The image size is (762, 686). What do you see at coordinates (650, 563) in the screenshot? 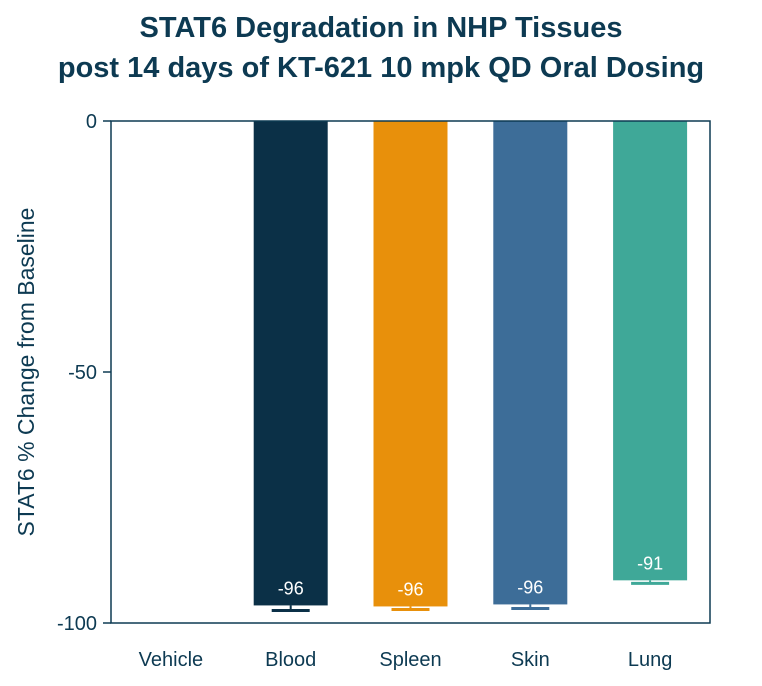
I see `data-label-lung: -91` at bounding box center [650, 563].